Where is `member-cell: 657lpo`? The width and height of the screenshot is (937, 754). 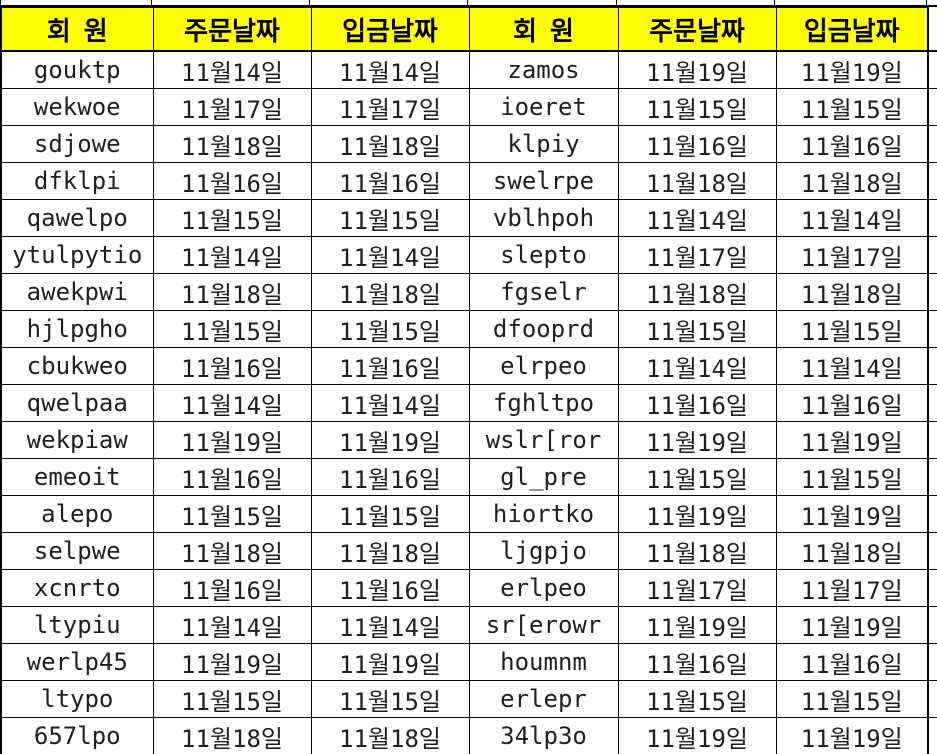
member-cell: 657lpo is located at coordinates (77, 735).